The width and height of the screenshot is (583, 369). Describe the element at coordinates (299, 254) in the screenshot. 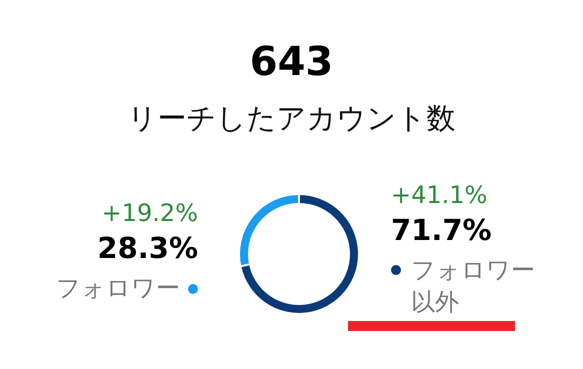

I see `donut-slice` at that location.